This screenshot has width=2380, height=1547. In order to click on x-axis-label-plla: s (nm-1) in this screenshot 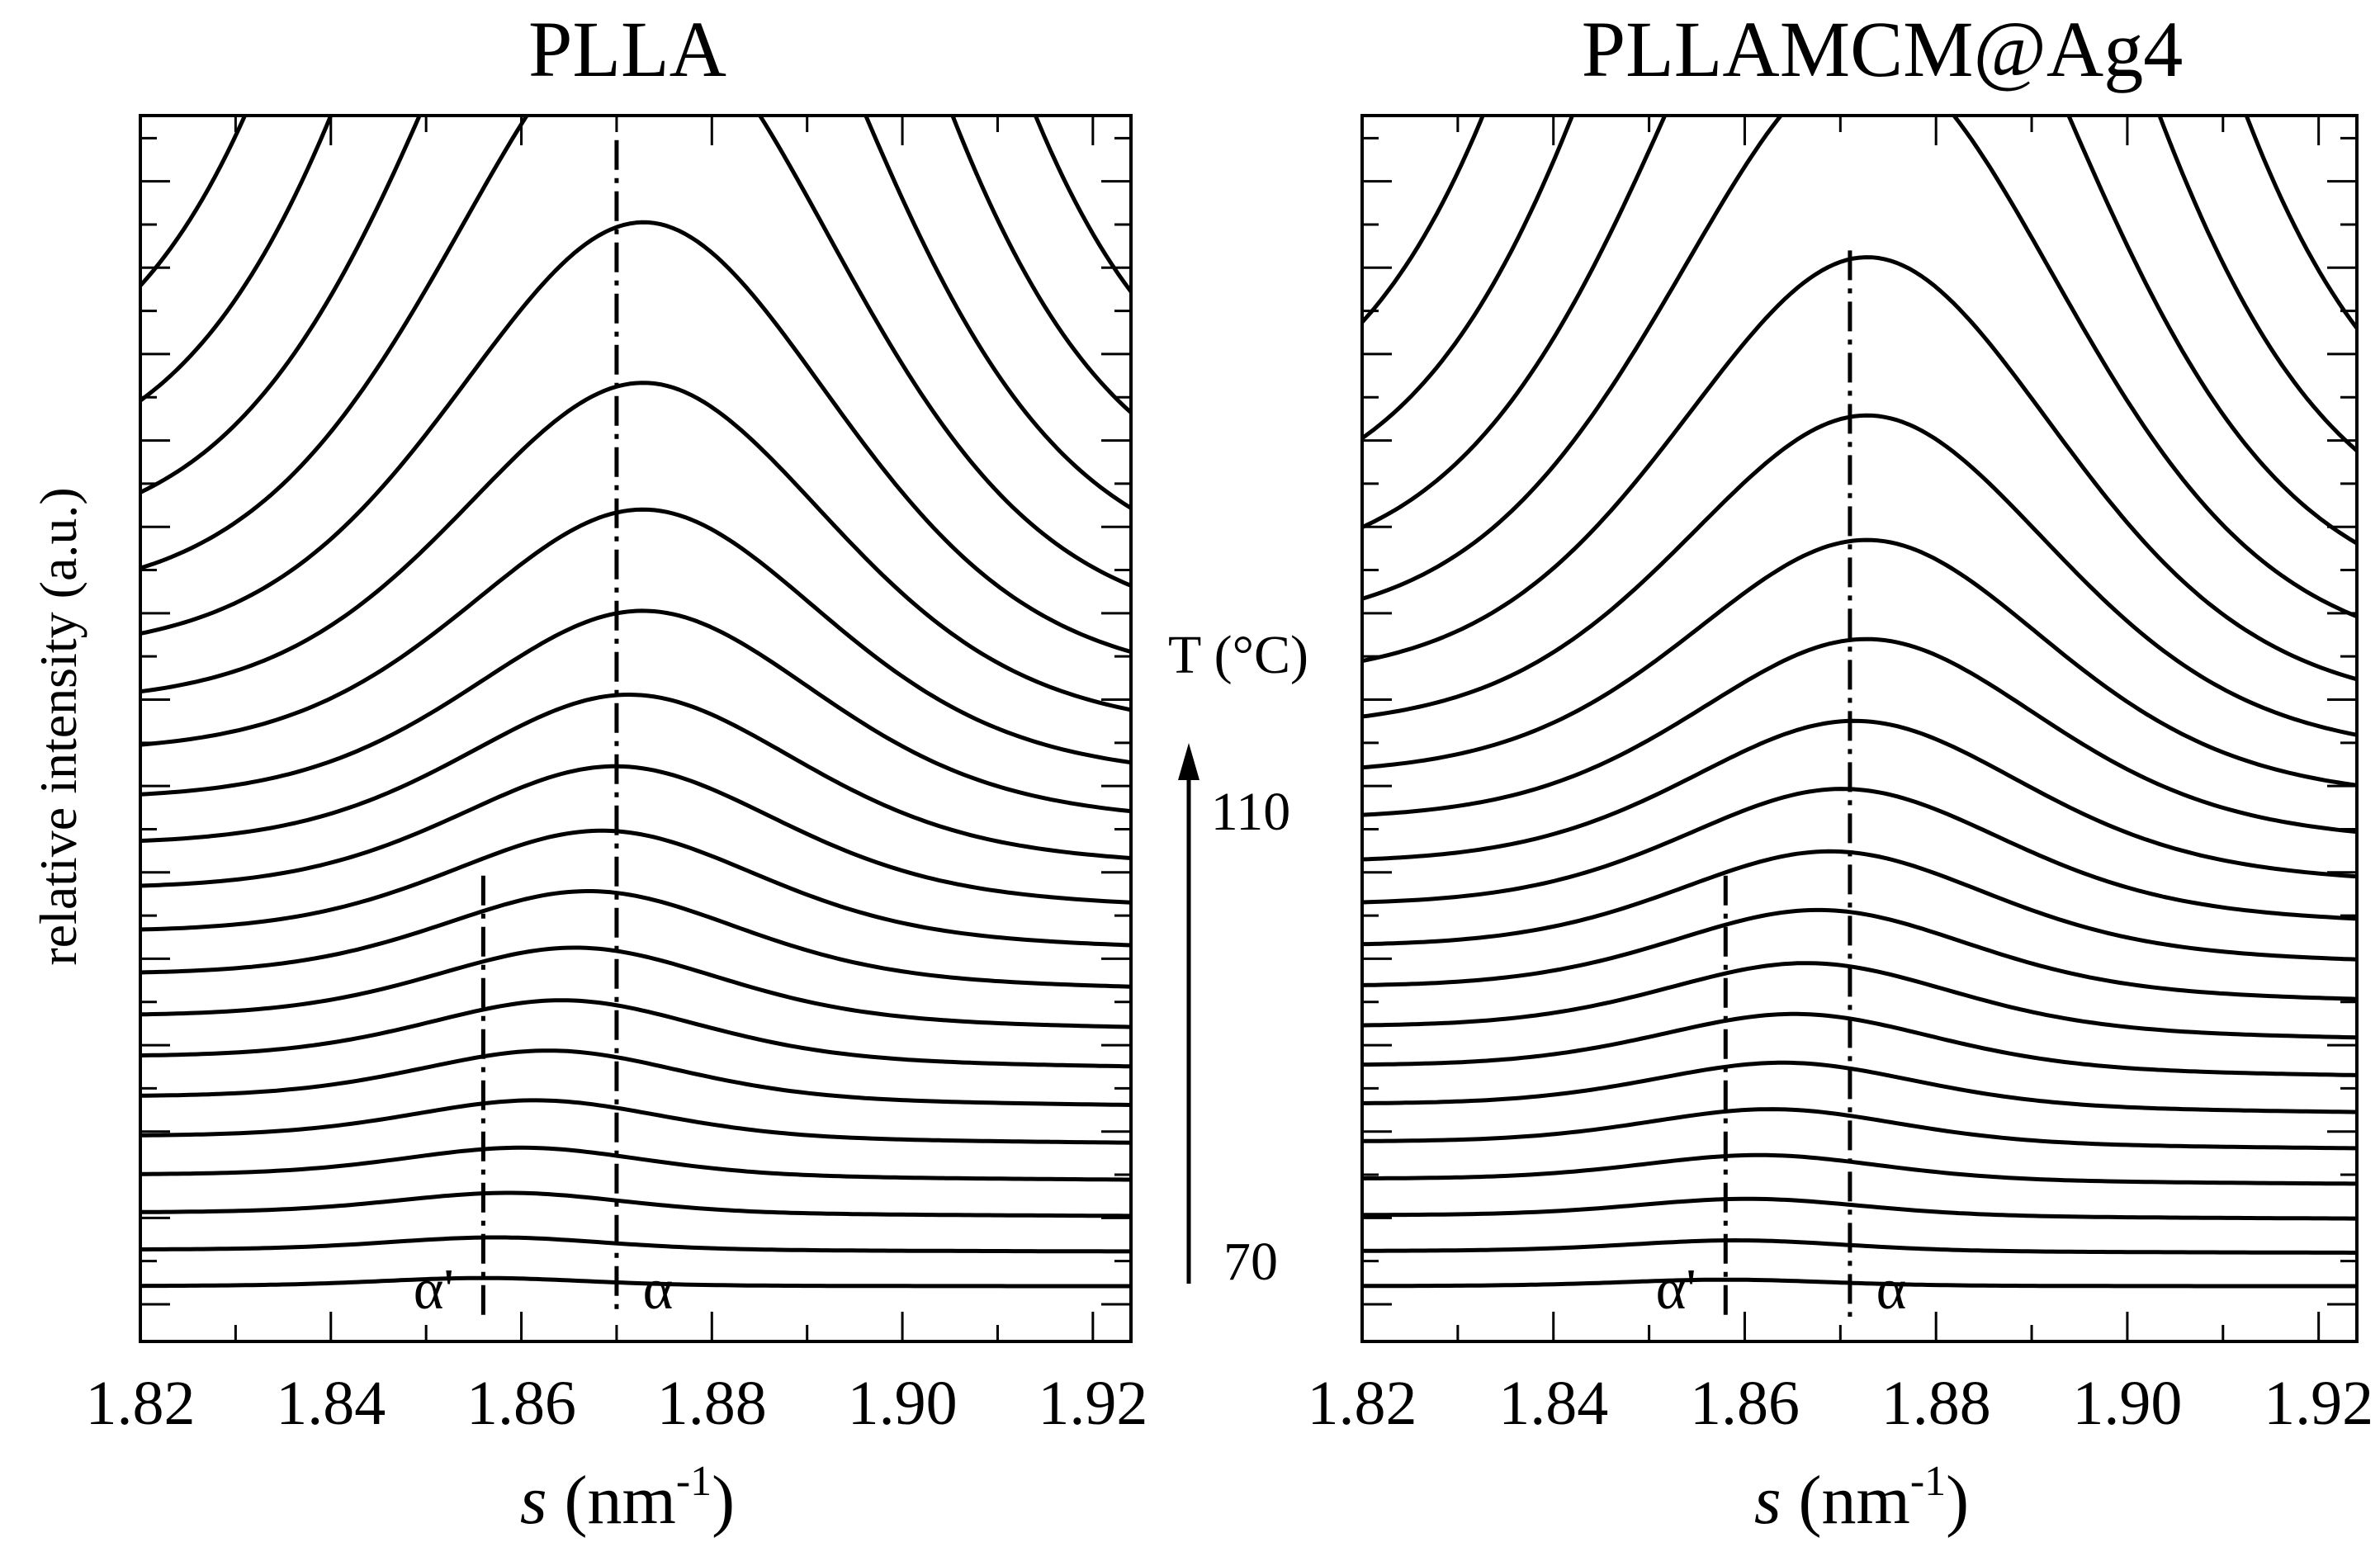, I will do `click(627, 1498)`.